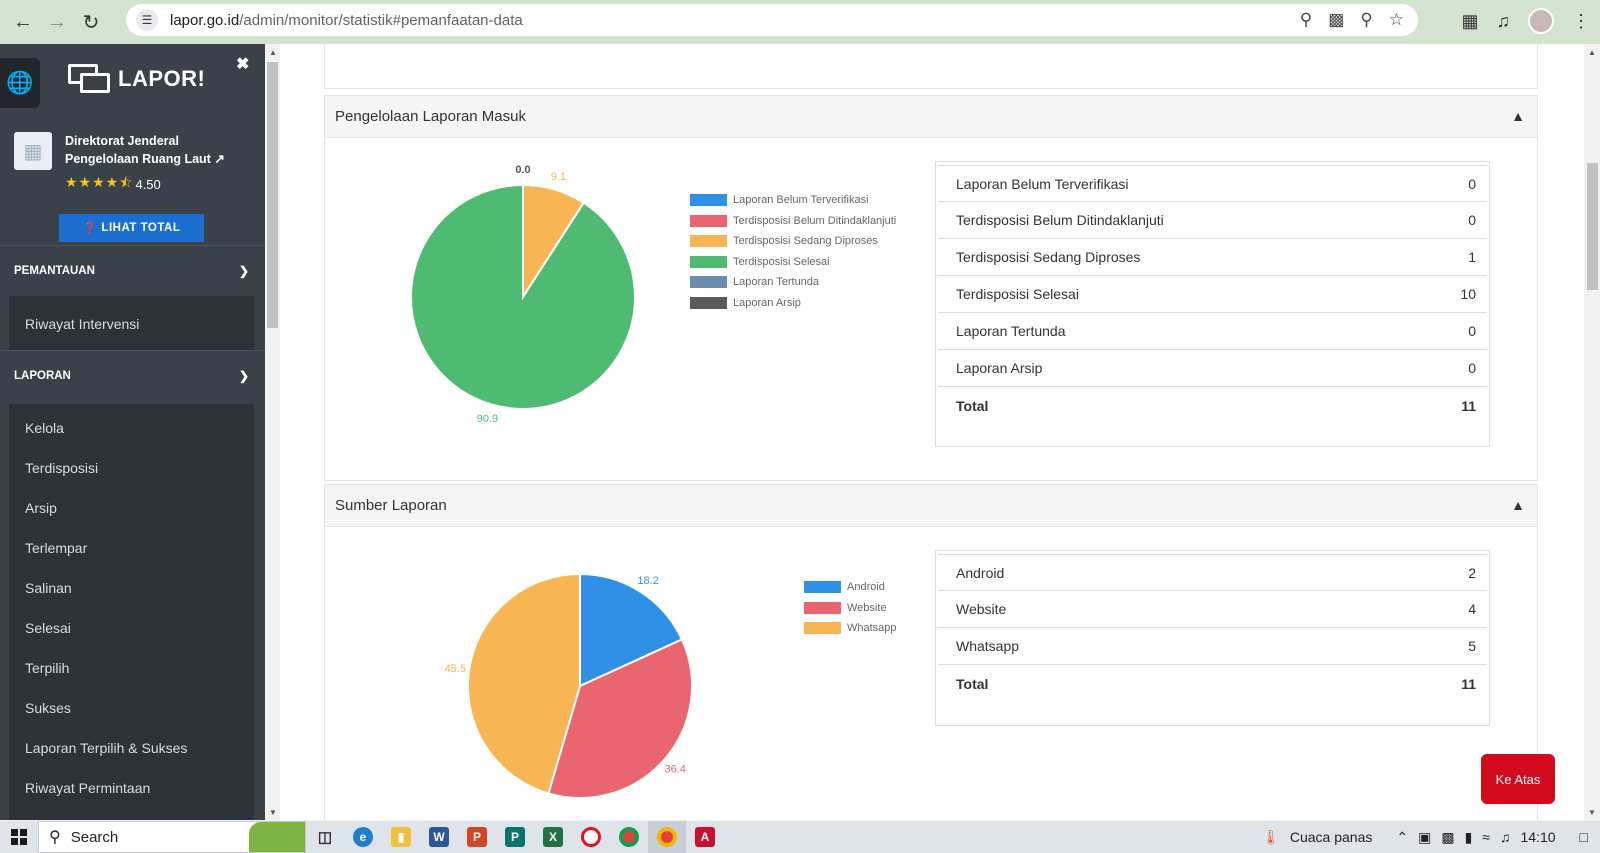 This screenshot has height=853, width=1600. Describe the element at coordinates (781, 261) in the screenshot. I see `legend-label: Terdisposisi Selesai` at that location.